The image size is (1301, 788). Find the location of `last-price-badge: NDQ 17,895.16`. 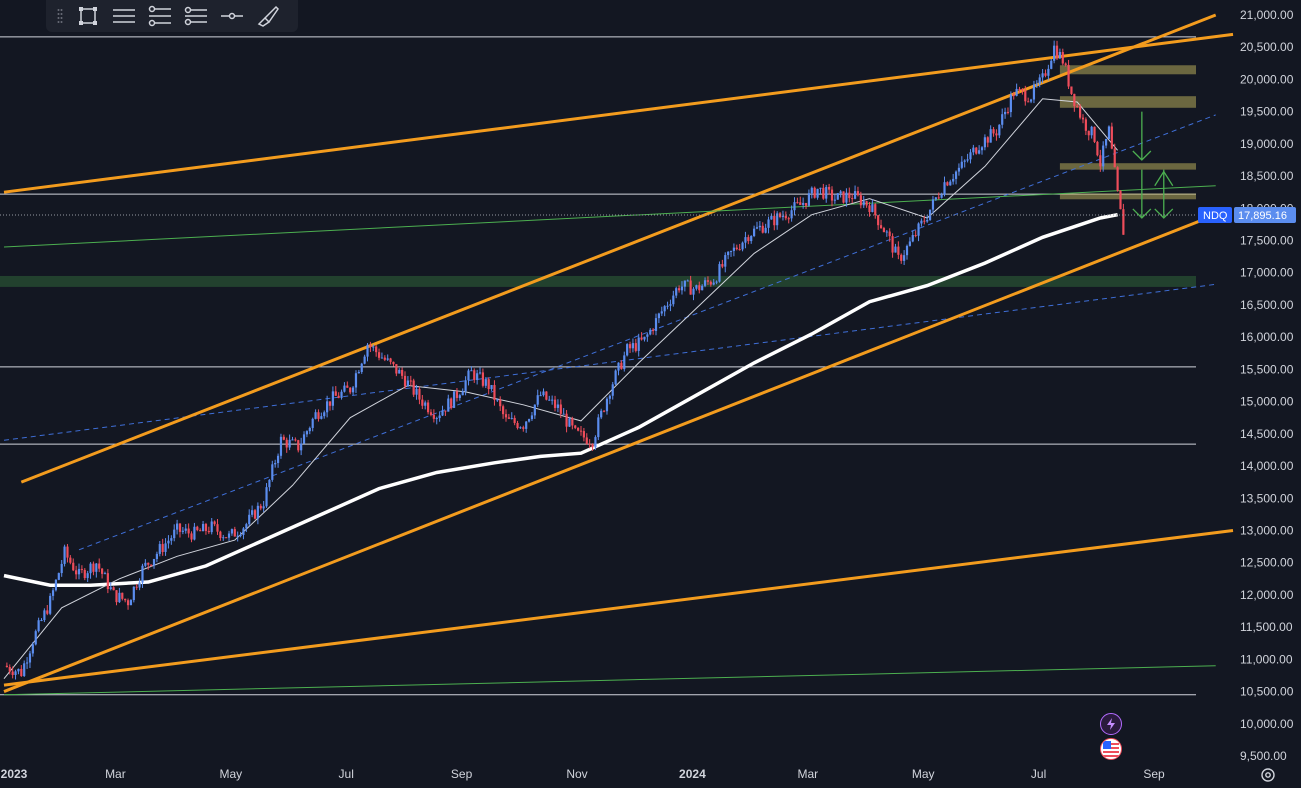

last-price-badge: NDQ 17,895.16 is located at coordinates (1247, 215).